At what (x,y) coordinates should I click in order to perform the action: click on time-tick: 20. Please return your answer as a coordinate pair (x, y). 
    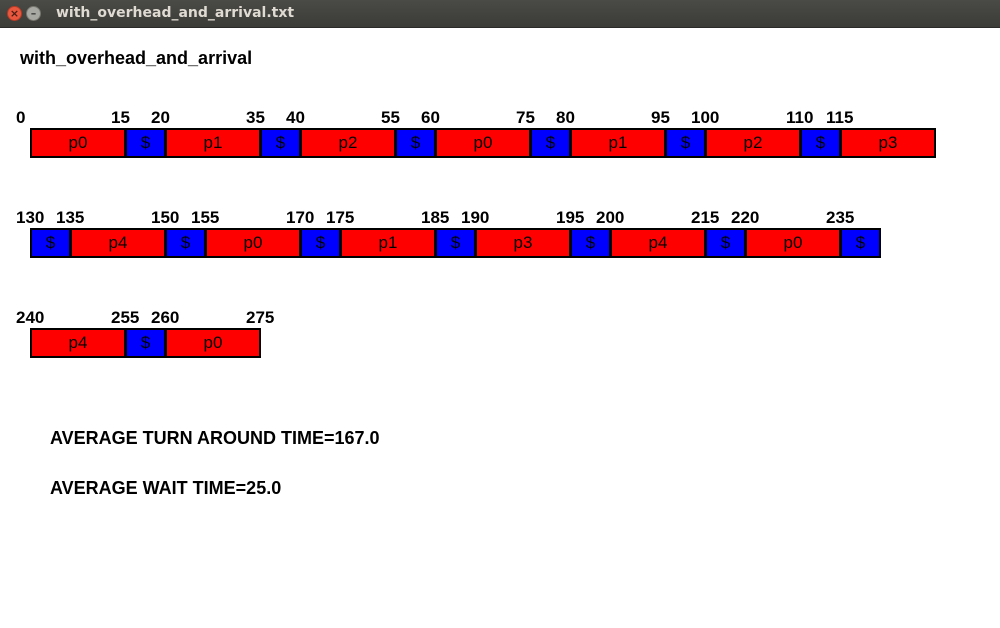
    Looking at the image, I should click on (160, 117).